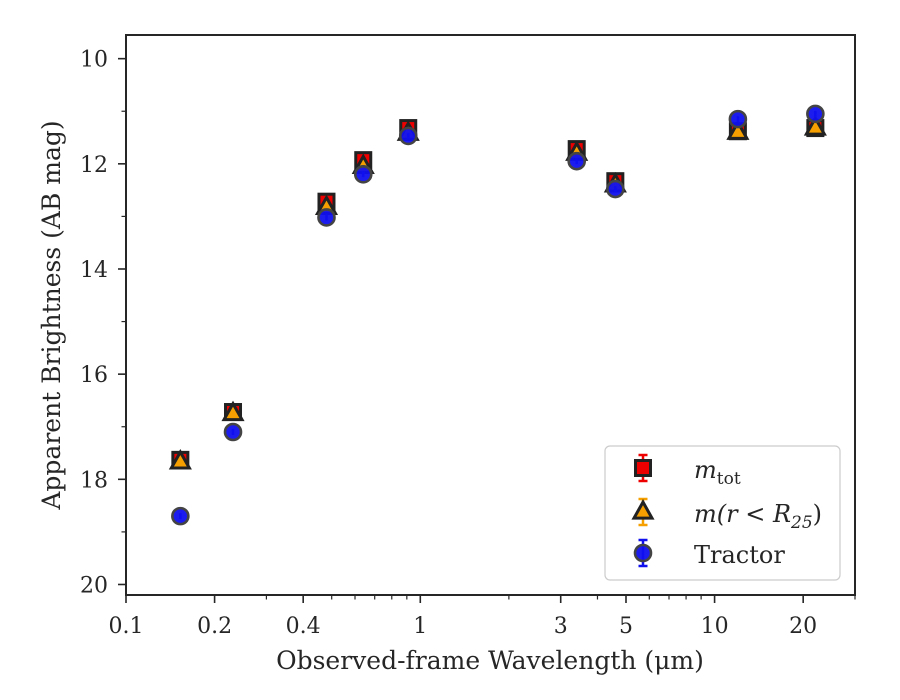  Describe the element at coordinates (214, 626) in the screenshot. I see `x-tick-label: 0.2` at that location.